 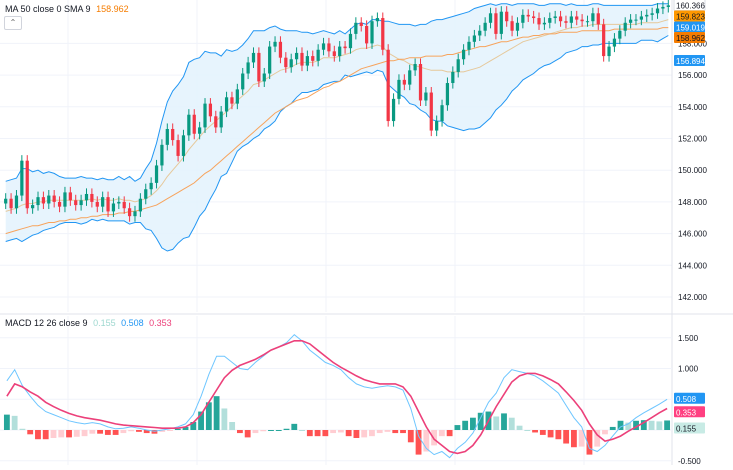 I want to click on chevron-up-icon: ⌃, so click(x=13, y=23).